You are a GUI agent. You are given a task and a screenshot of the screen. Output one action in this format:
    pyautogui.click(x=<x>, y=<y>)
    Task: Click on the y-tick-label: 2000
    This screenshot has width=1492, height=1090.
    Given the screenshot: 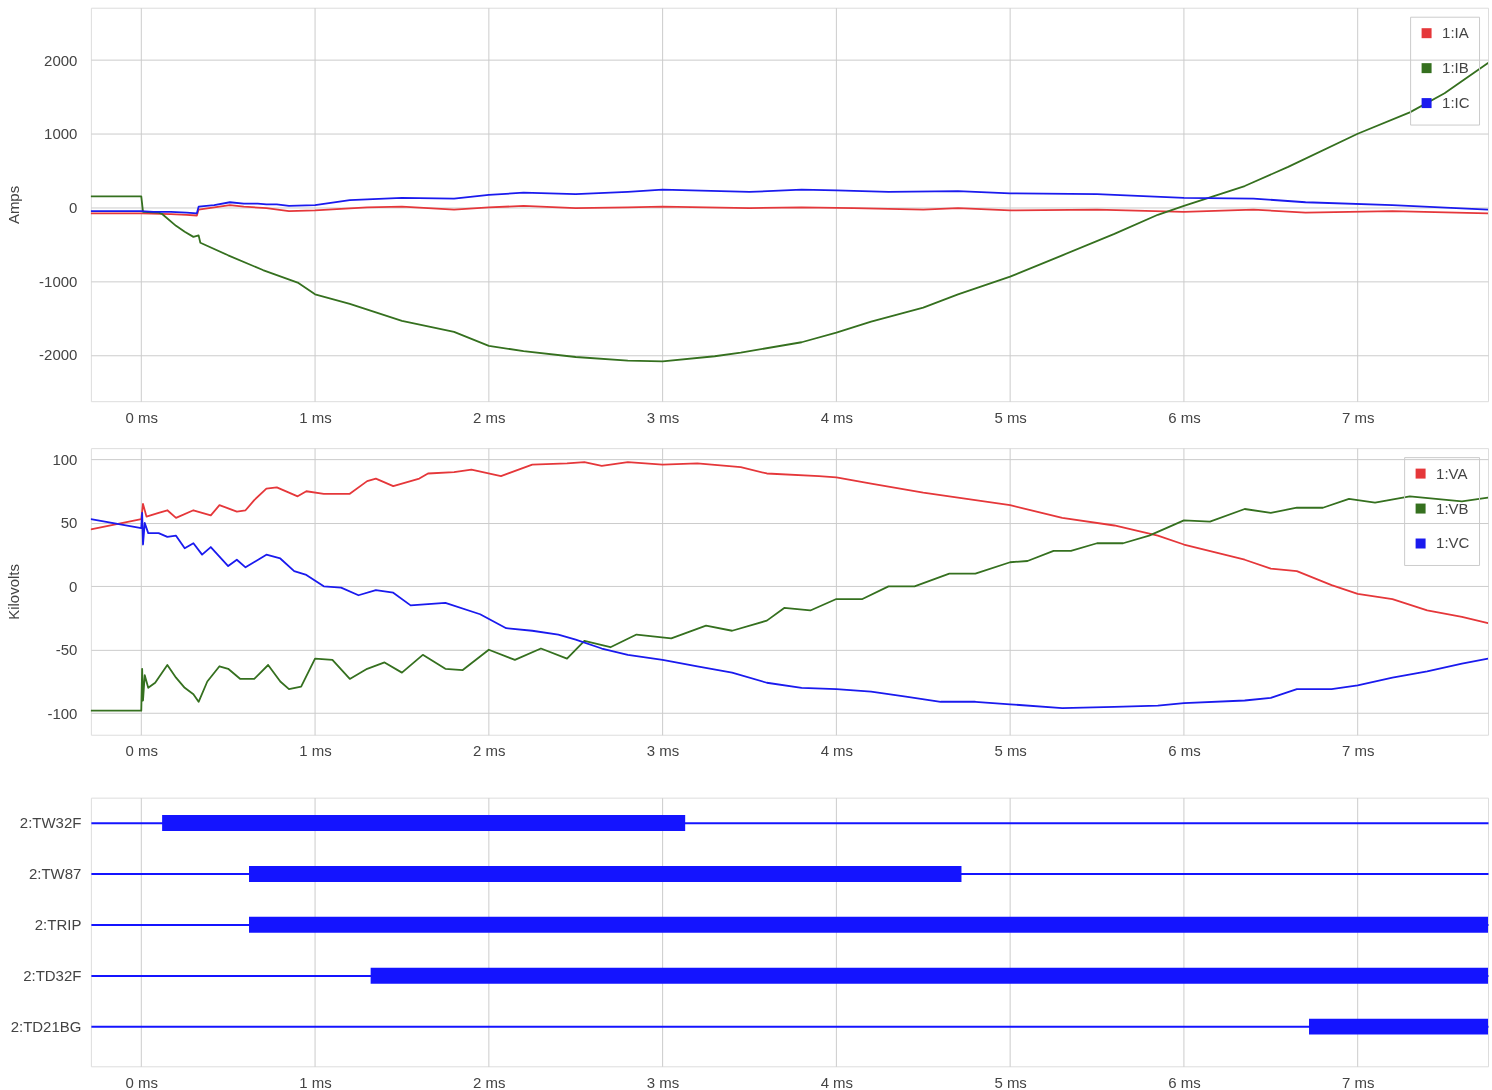 What is the action you would take?
    pyautogui.click(x=61, y=60)
    